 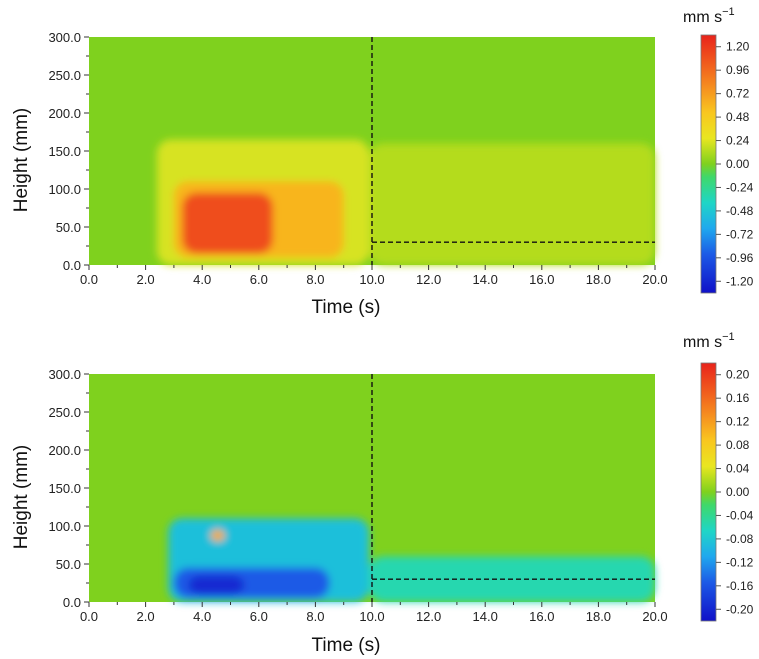 I want to click on colorbar-tick-label: 1.20, so click(x=738, y=47).